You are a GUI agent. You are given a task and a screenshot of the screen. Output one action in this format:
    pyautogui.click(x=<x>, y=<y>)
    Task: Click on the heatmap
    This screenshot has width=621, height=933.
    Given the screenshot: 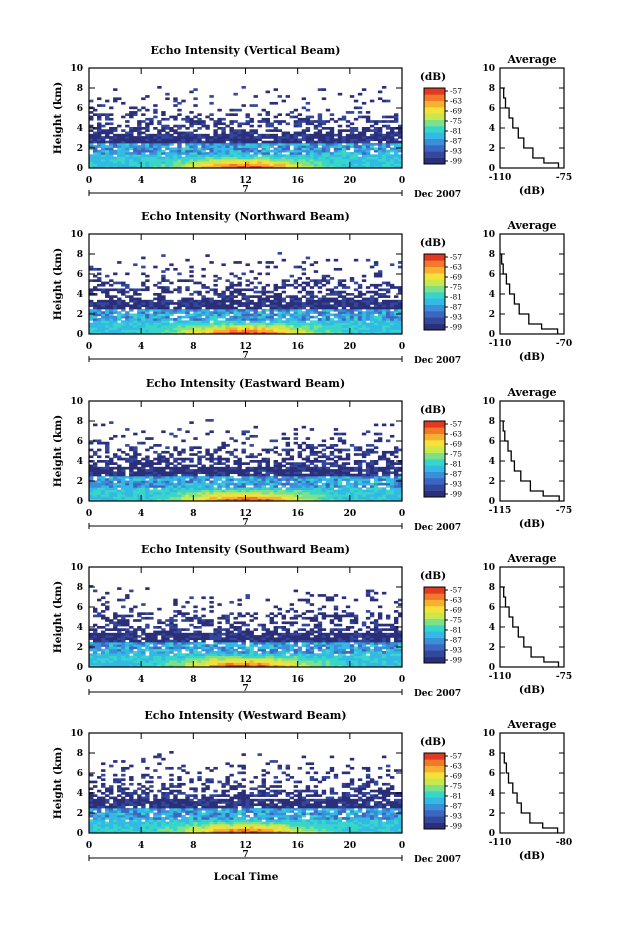 What is the action you would take?
    pyautogui.click(x=245, y=127)
    